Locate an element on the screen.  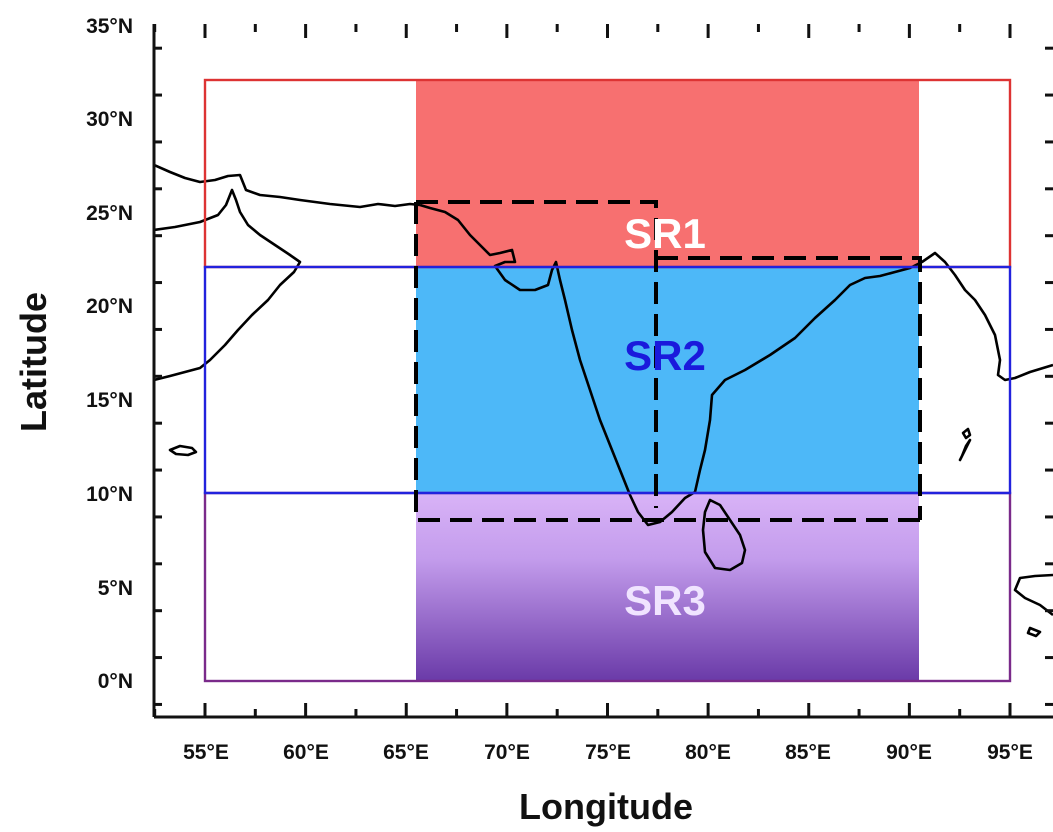
sr2-fill is located at coordinates (667, 380).